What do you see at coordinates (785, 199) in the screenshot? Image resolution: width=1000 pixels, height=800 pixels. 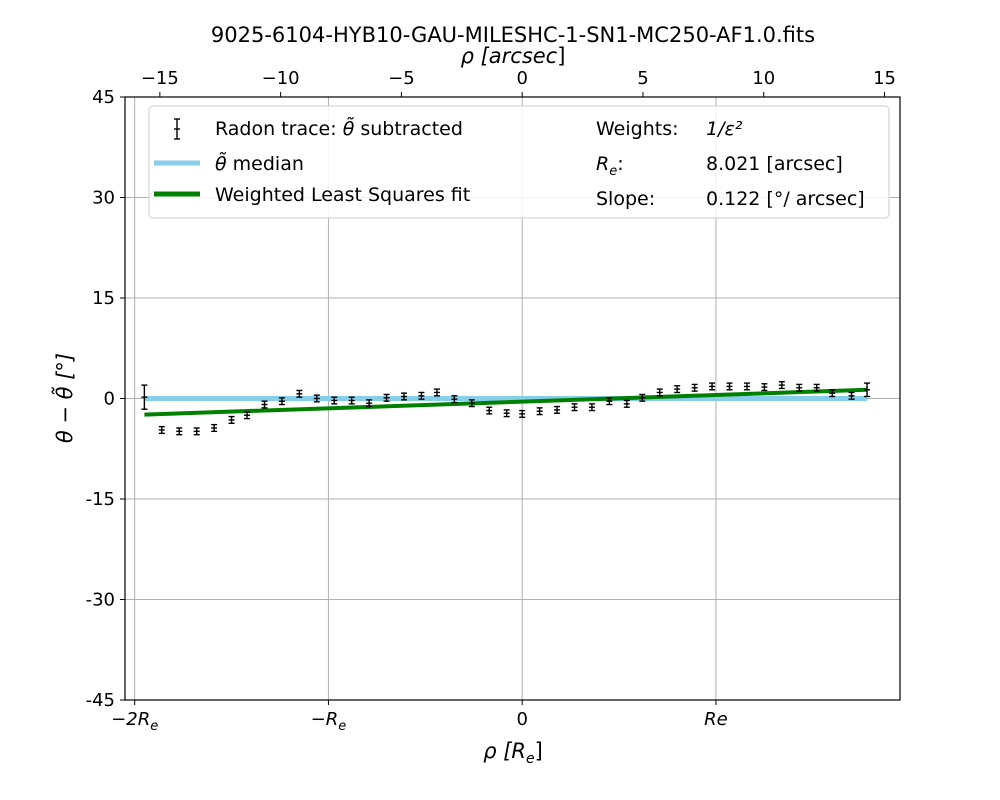 I see `legend-slope-value: 0.122 [°/ arcsec]` at bounding box center [785, 199].